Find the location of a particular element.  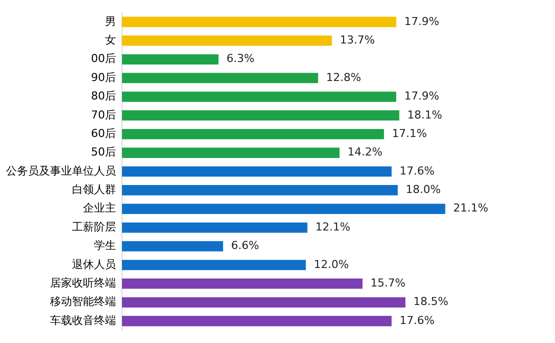

data-label: 12.0% is located at coordinates (331, 264).